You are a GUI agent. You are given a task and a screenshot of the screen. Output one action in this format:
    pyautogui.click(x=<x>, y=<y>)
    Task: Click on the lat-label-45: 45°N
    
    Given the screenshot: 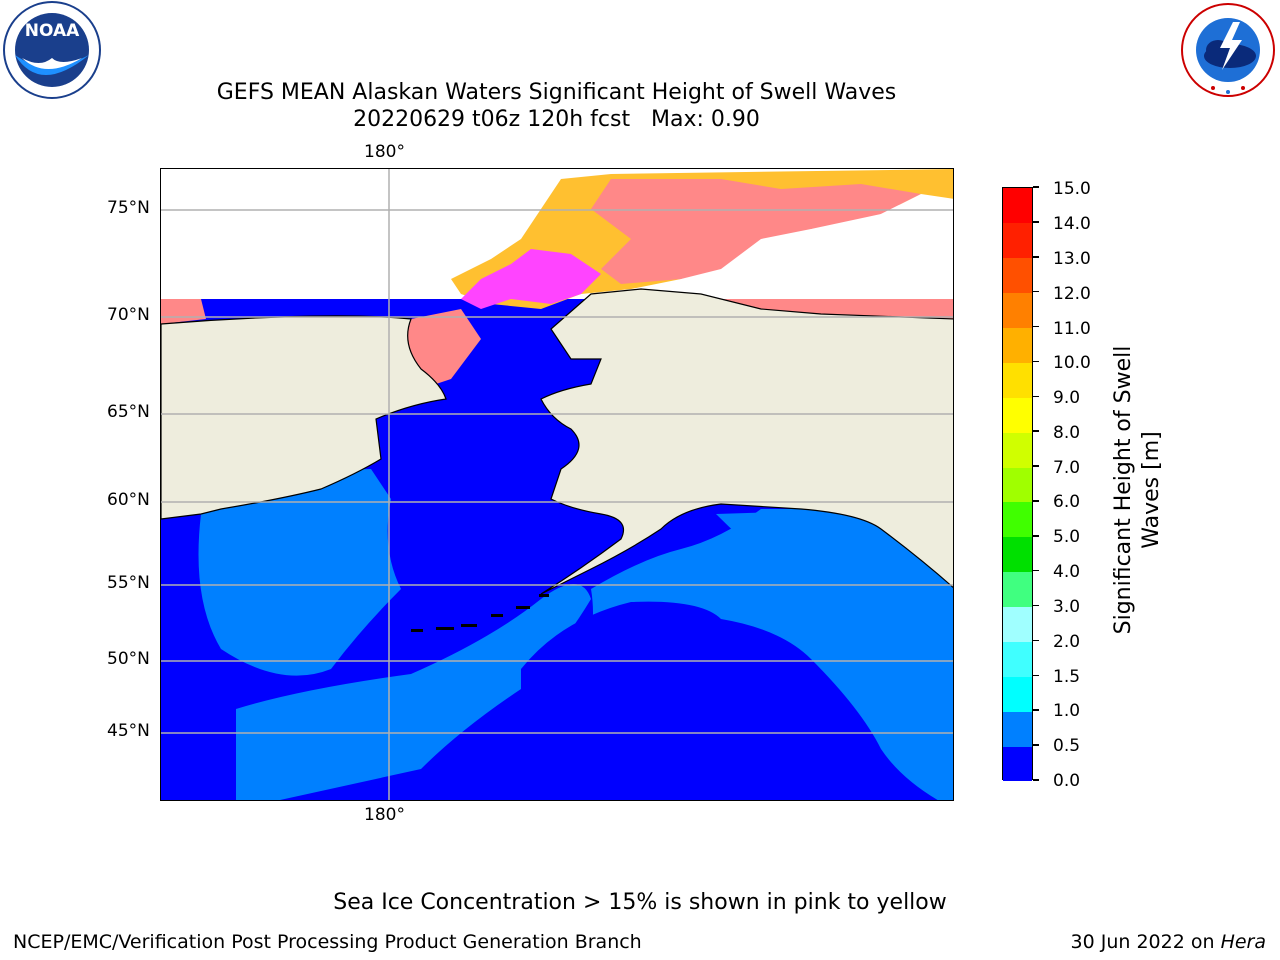 What is the action you would take?
    pyautogui.click(x=128, y=731)
    